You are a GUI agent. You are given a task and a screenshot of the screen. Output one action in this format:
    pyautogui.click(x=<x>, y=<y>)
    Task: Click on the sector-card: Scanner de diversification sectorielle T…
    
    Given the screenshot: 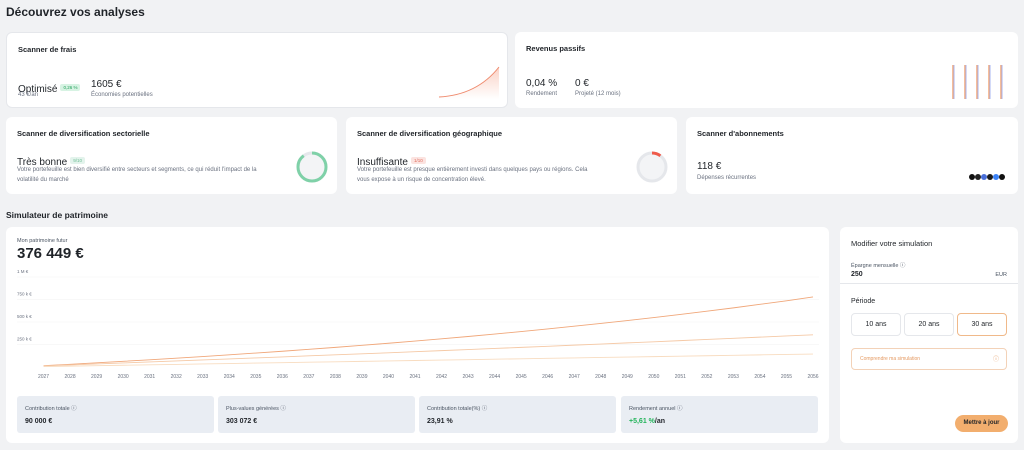 What is the action you would take?
    pyautogui.click(x=171, y=155)
    